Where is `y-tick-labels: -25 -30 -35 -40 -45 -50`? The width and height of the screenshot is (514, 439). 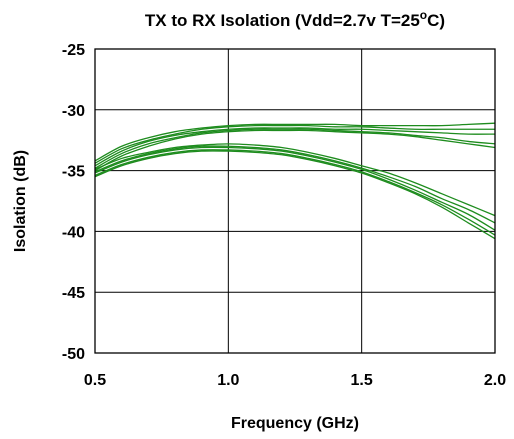 y-tick-labels: -25 -30 -35 -40 -45 -50 is located at coordinates (73, 202).